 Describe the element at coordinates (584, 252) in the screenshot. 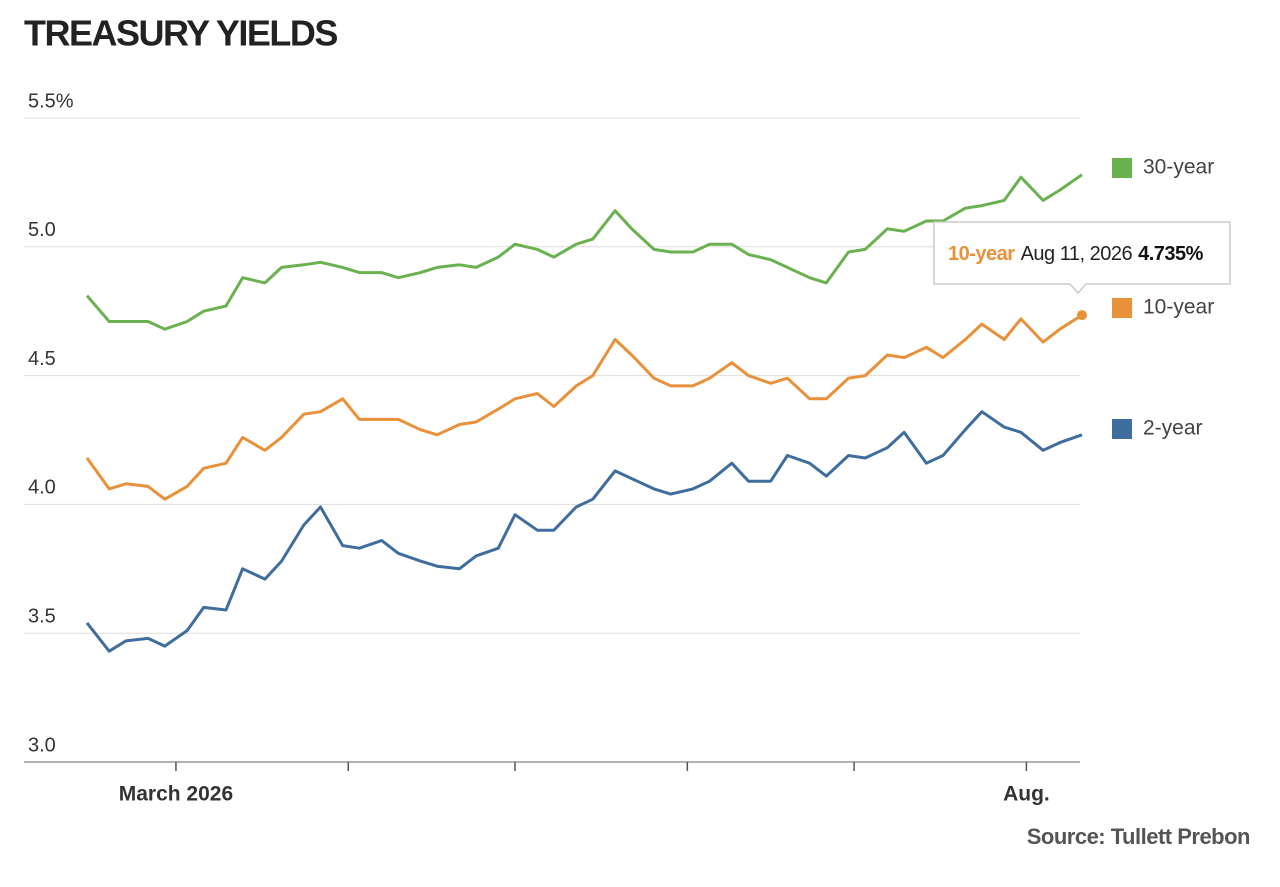

I see `series-line` at that location.